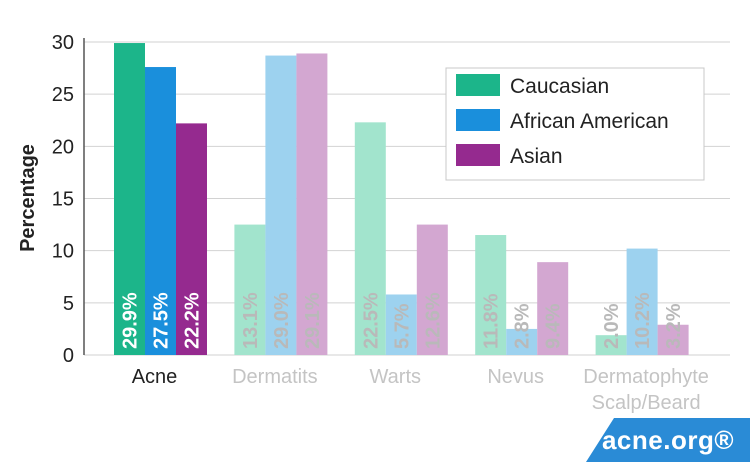 The width and height of the screenshot is (750, 462). Describe the element at coordinates (63, 43) in the screenshot. I see `y-tick-label: 30` at that location.